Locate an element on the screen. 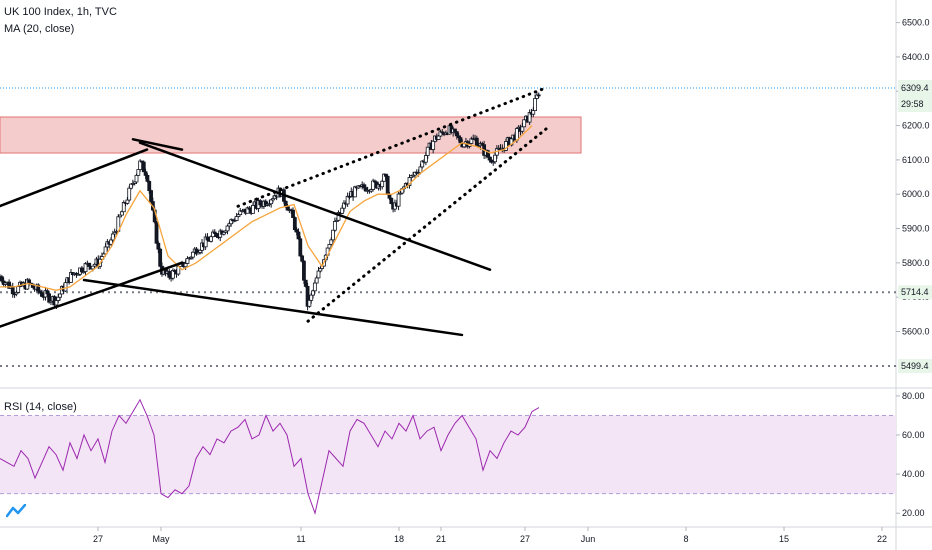 This screenshot has width=932, height=550. y-tick-label: 5600.0 is located at coordinates (916, 332).